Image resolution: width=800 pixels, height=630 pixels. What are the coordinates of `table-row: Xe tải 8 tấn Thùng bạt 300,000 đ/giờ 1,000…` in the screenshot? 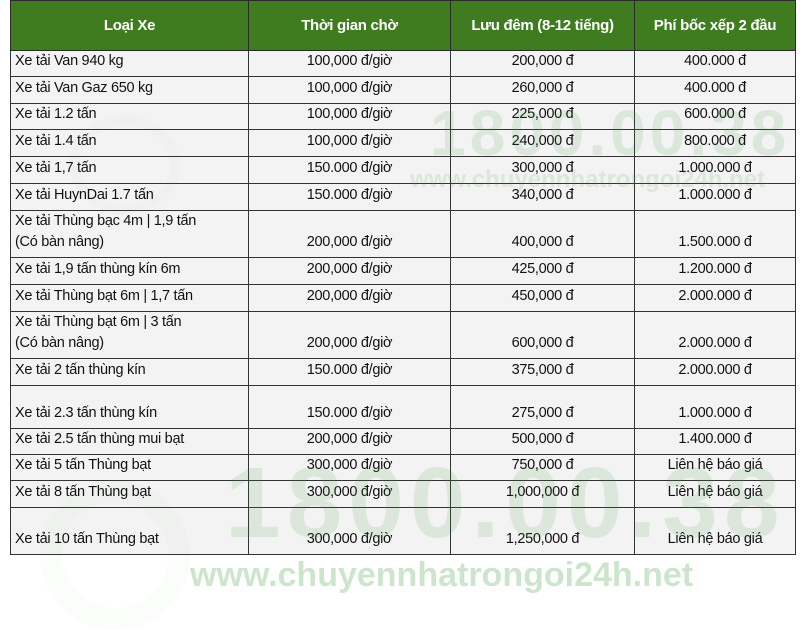 It's located at (403, 494).